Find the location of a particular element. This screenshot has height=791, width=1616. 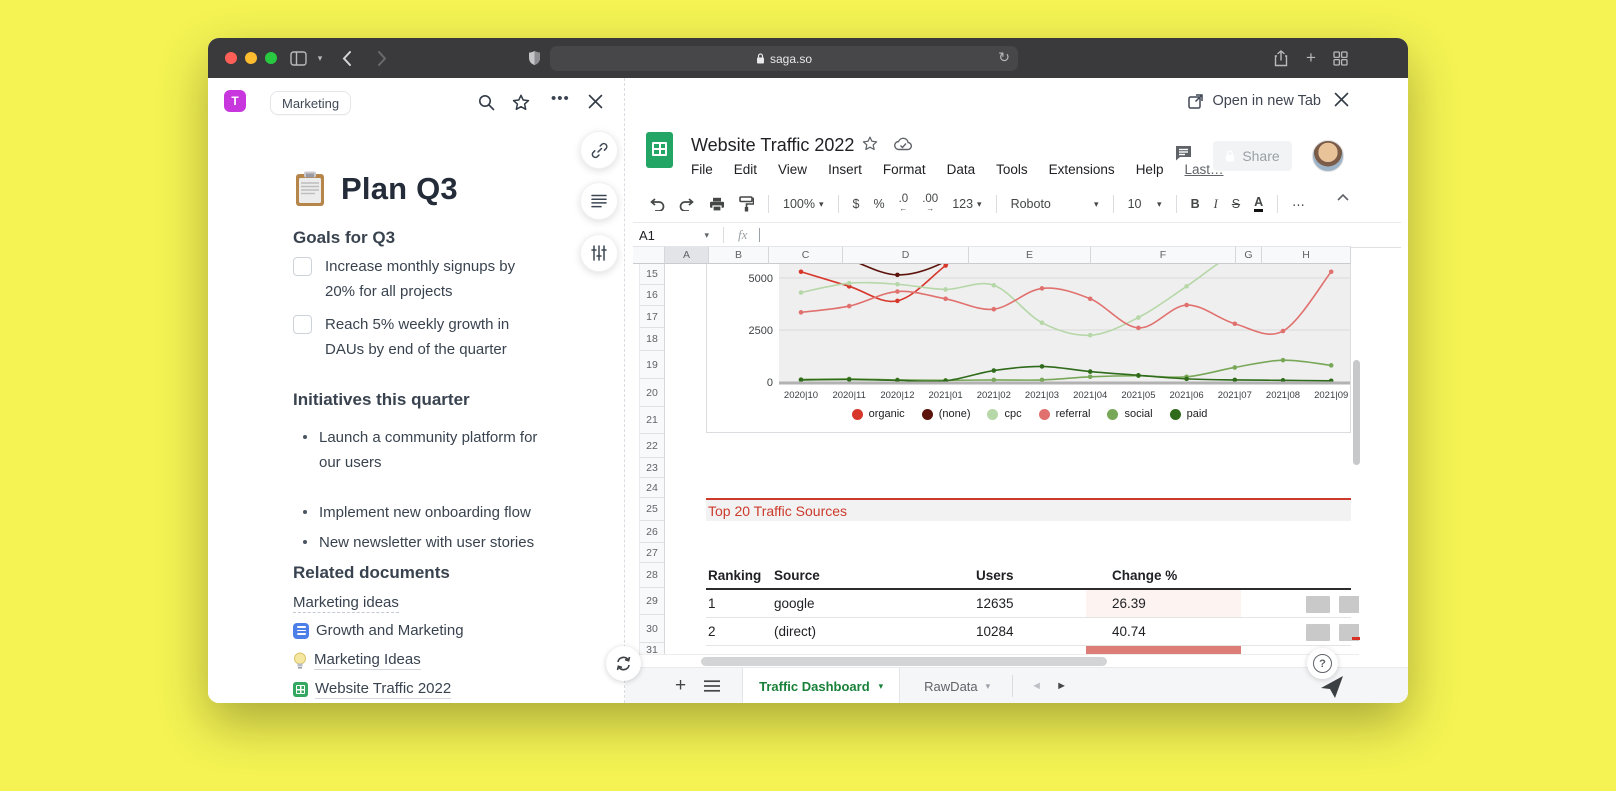

help-button: ? is located at coordinates (1322, 663).